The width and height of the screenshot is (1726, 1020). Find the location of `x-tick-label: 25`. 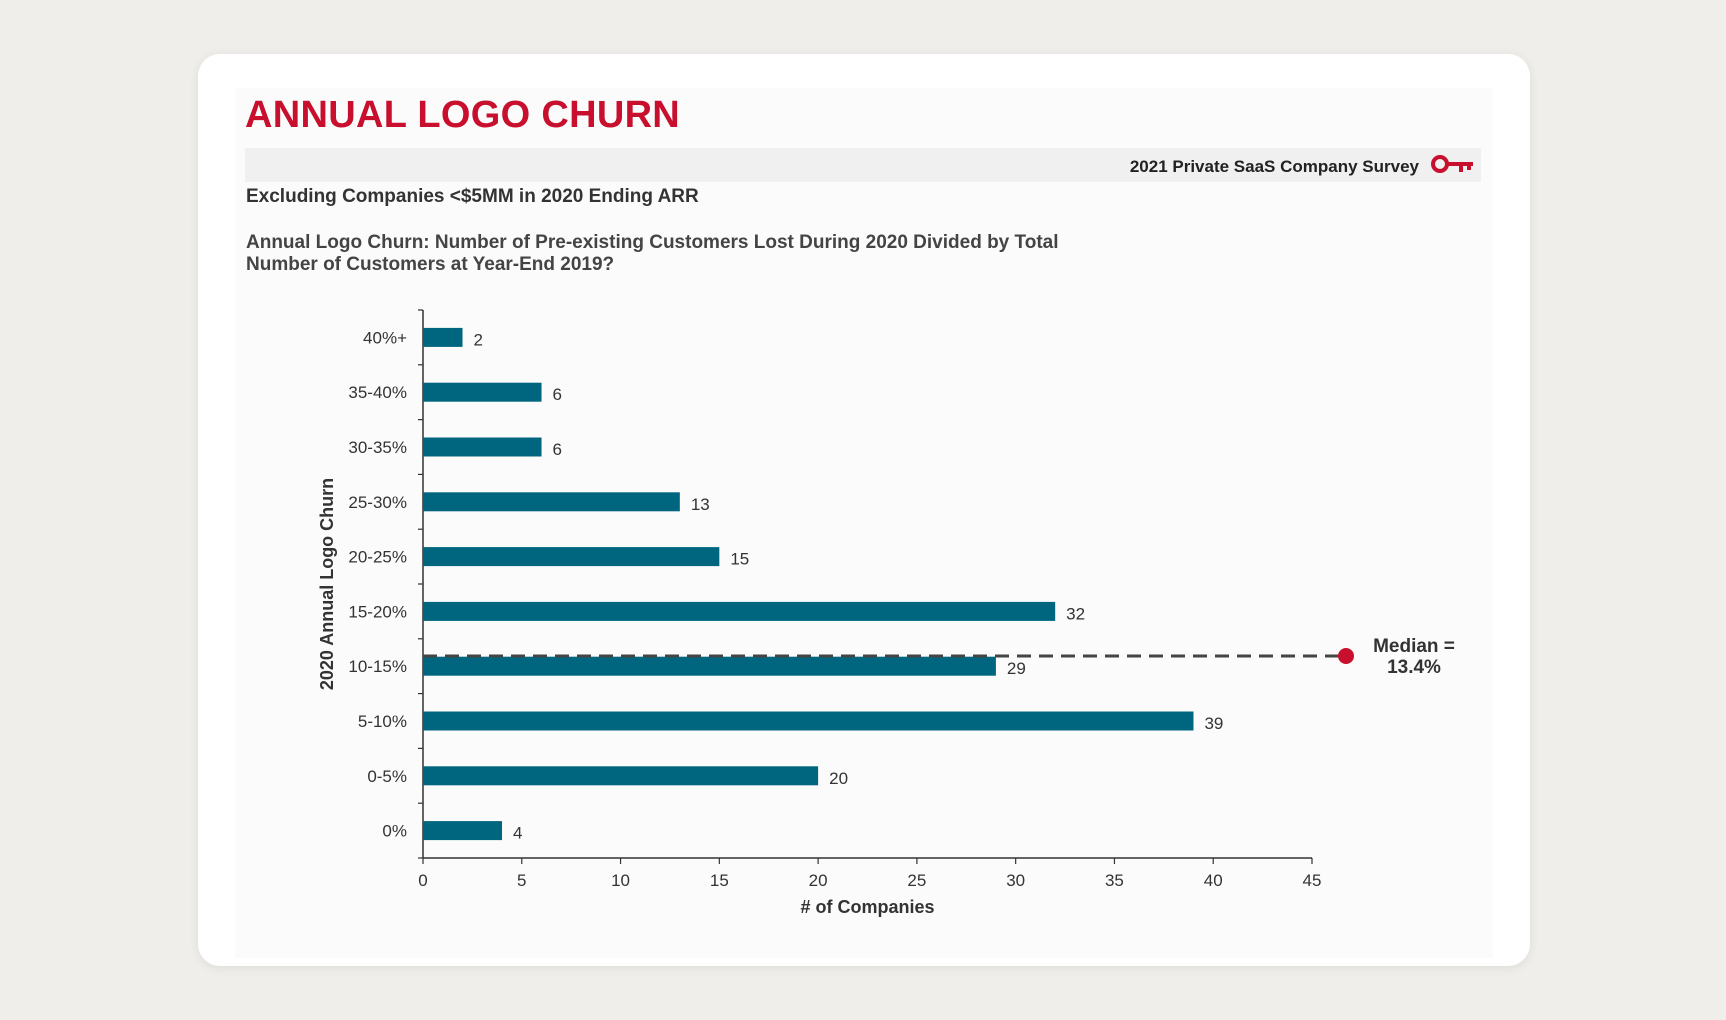

x-tick-label: 25 is located at coordinates (916, 880).